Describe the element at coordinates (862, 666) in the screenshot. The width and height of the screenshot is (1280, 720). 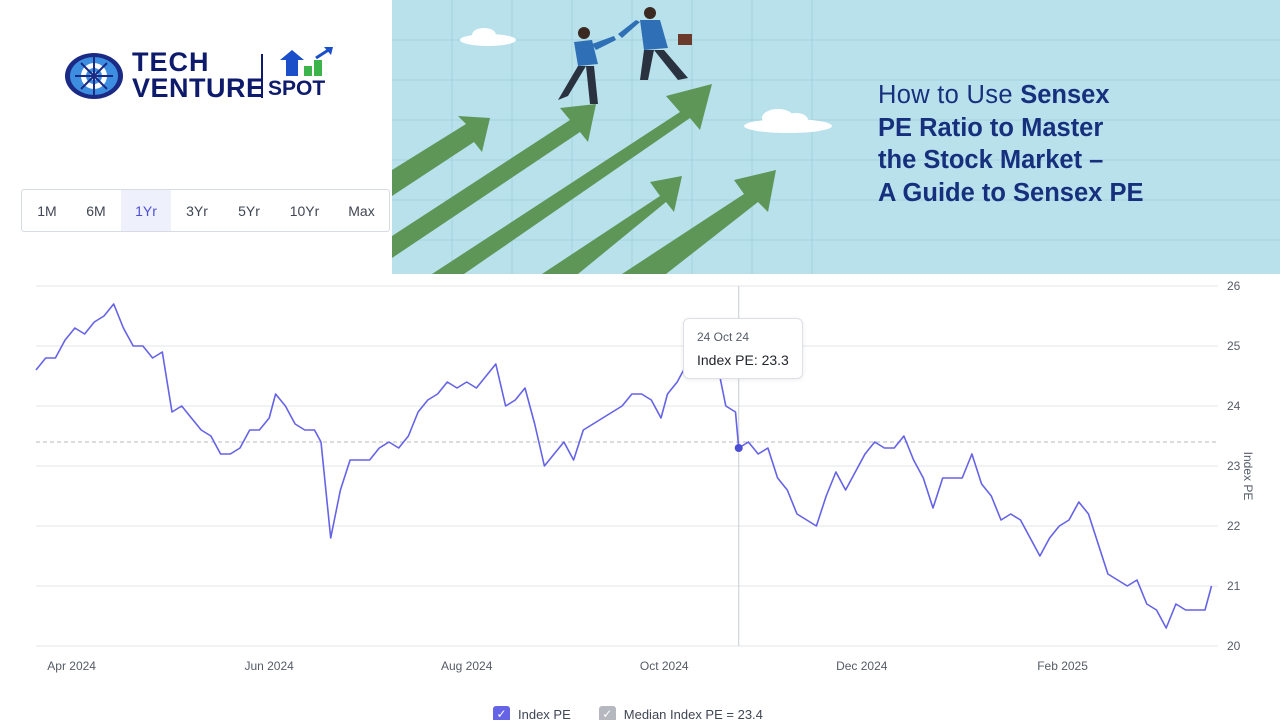
I see `x-tick-label: Dec 2024` at that location.